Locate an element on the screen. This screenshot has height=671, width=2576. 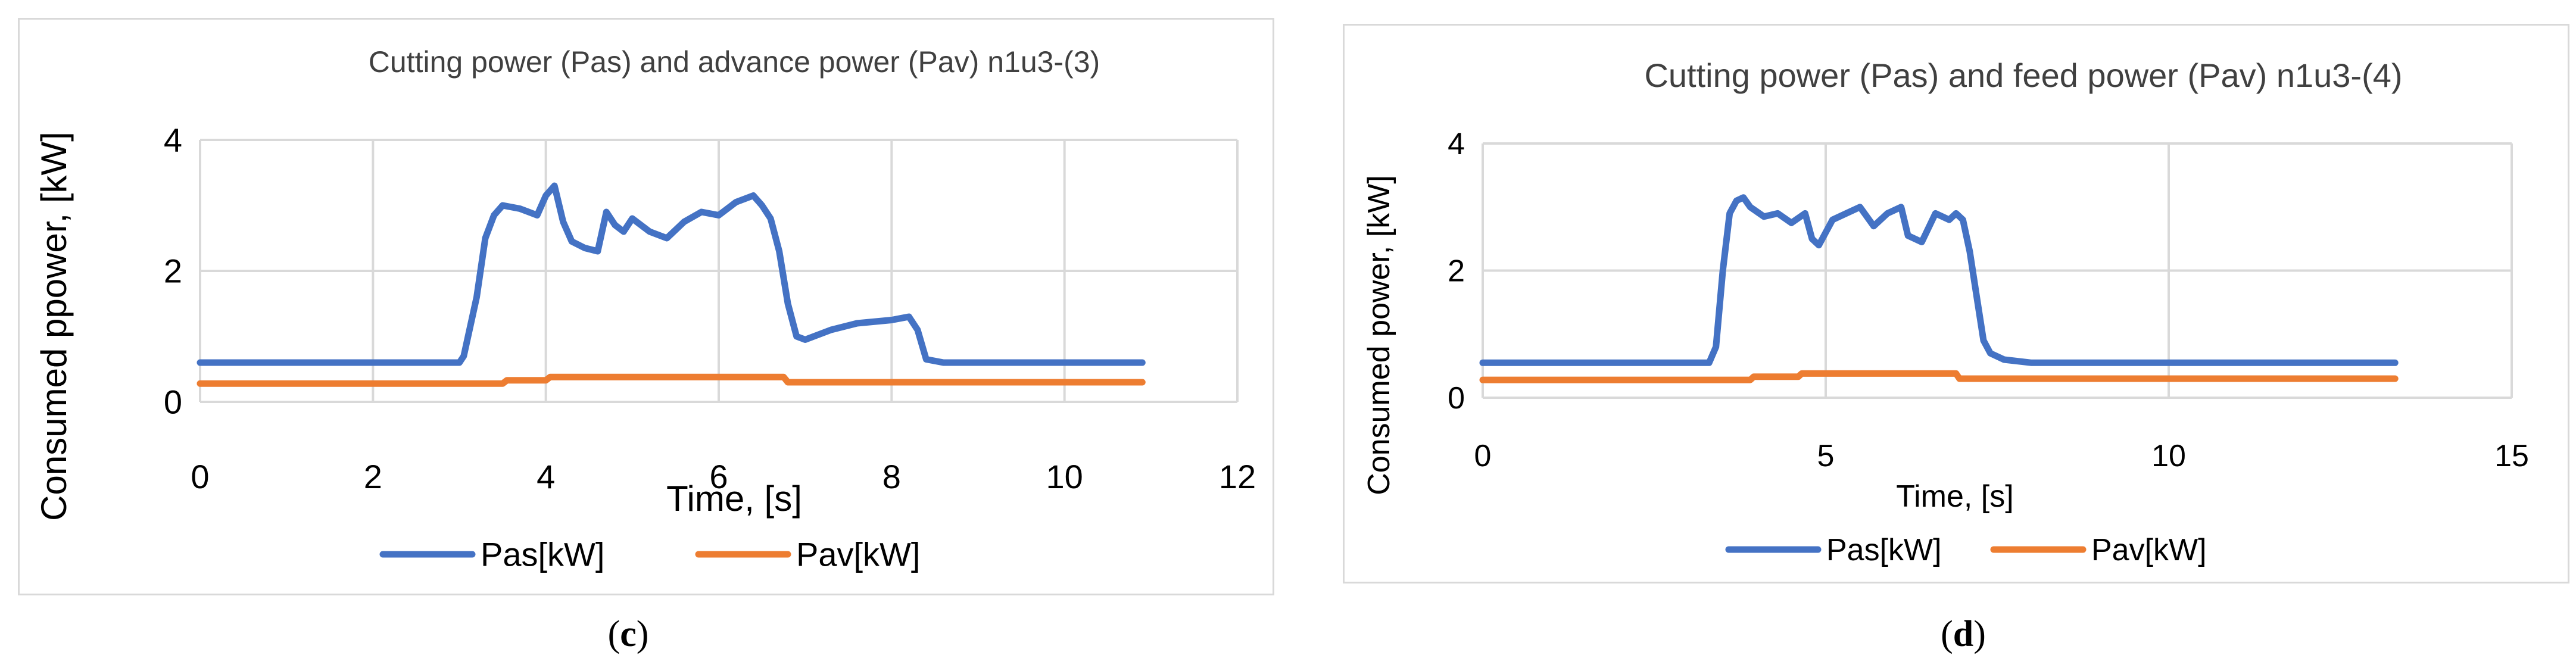
chart-c-xtick-label-5: 10 is located at coordinates (1064, 476).